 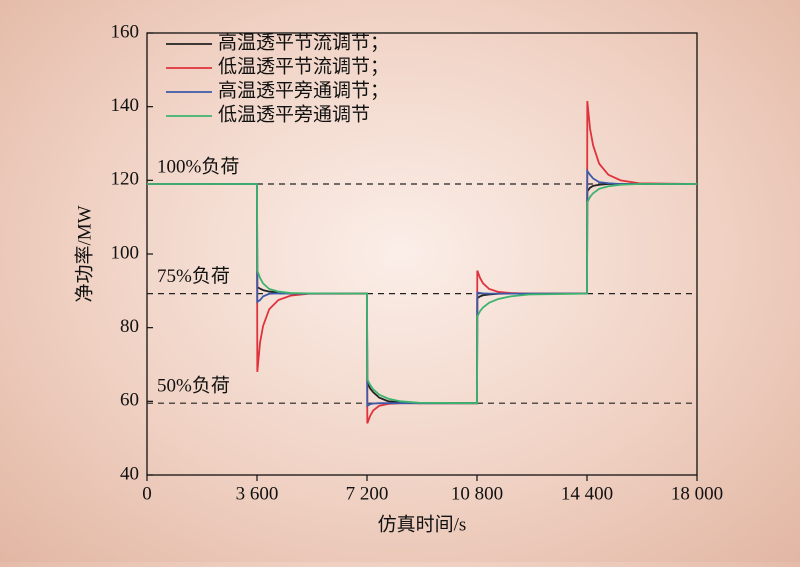 I want to click on legend-label: 高温透平节流调节；, so click(x=303, y=42).